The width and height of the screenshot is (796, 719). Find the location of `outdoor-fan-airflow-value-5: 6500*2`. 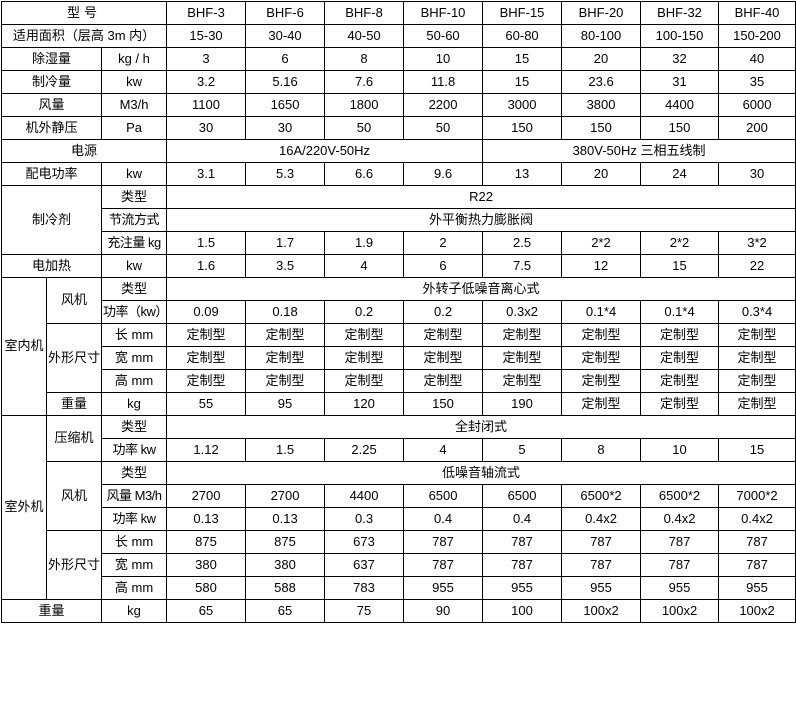

outdoor-fan-airflow-value-5: 6500*2 is located at coordinates (601, 496).